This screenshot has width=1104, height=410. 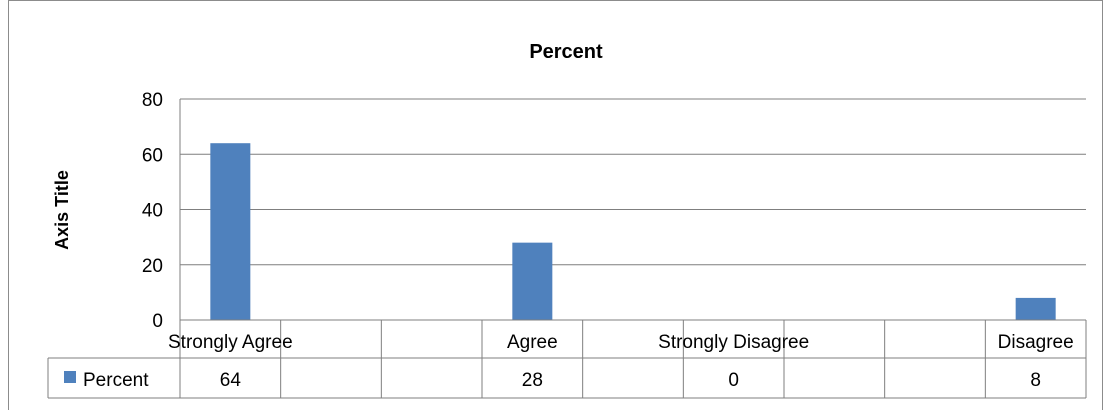 I want to click on chart-title: Percent, so click(x=566, y=52).